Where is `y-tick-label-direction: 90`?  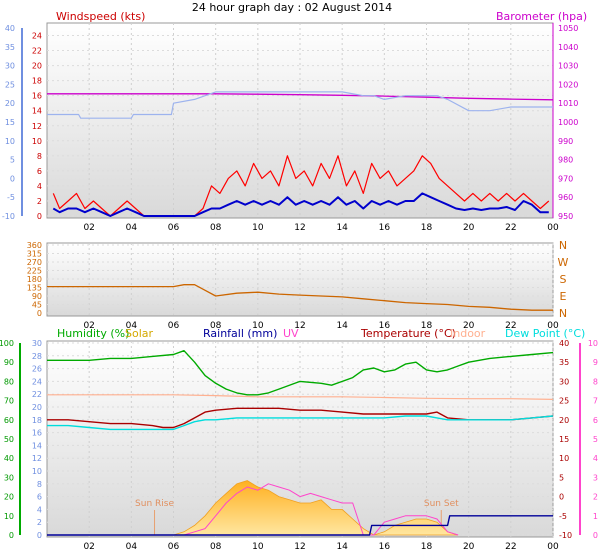 y-tick-label-direction: 90 is located at coordinates (37, 296).